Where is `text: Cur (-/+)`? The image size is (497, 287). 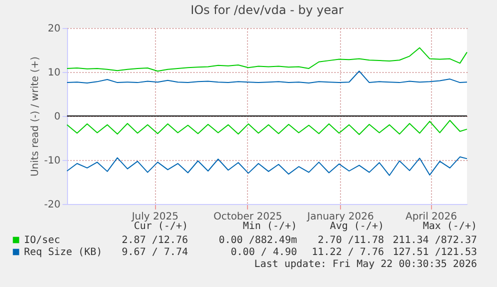
text: Cur (-/+) is located at coordinates (161, 226).